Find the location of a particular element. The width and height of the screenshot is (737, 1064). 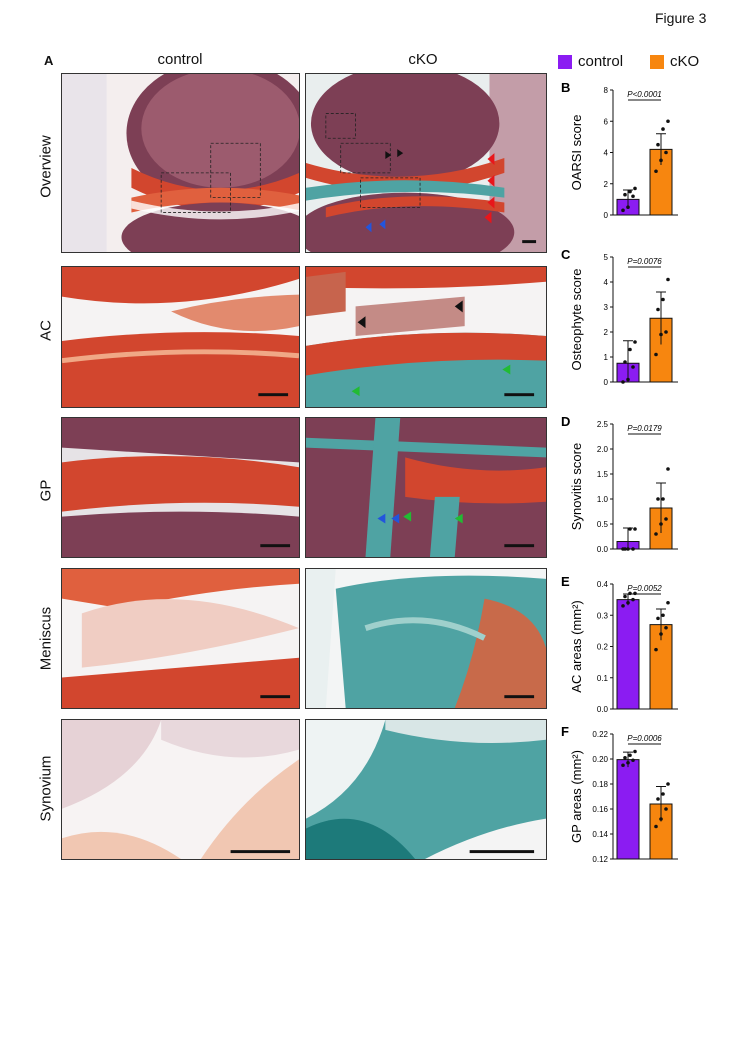

y-tick-label: 6 is located at coordinates (606, 121).